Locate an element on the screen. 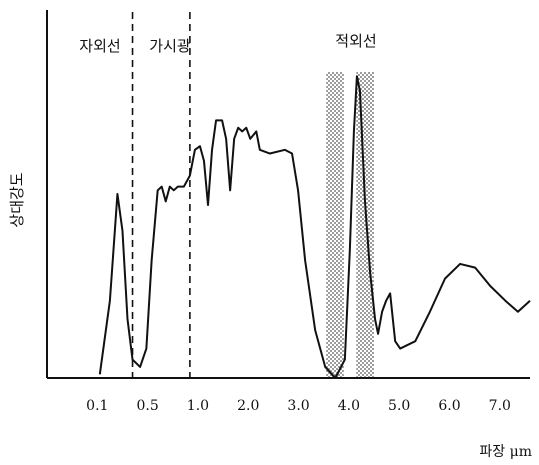  annotation: 적외선 is located at coordinates (355, 41).